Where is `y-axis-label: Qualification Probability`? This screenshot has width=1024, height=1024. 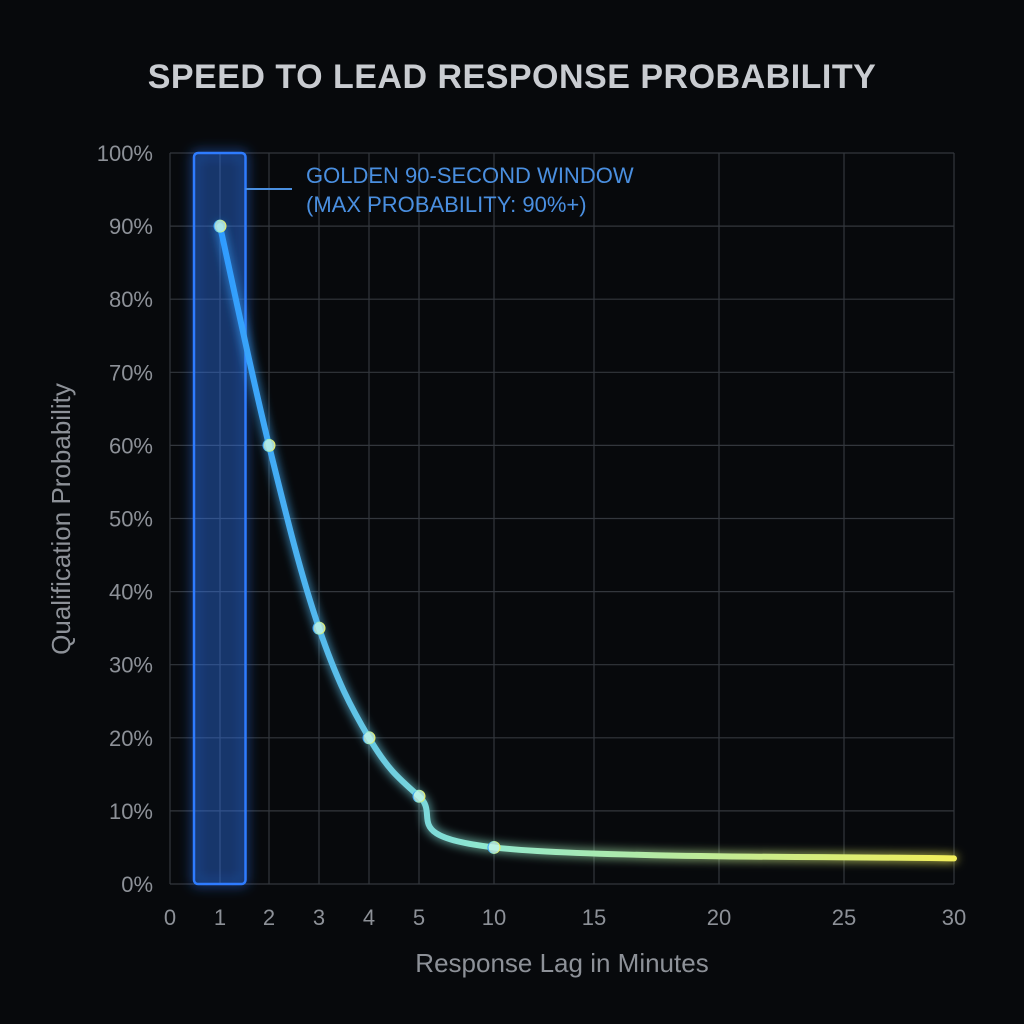
y-axis-label: Qualification Probability is located at coordinates (61, 519).